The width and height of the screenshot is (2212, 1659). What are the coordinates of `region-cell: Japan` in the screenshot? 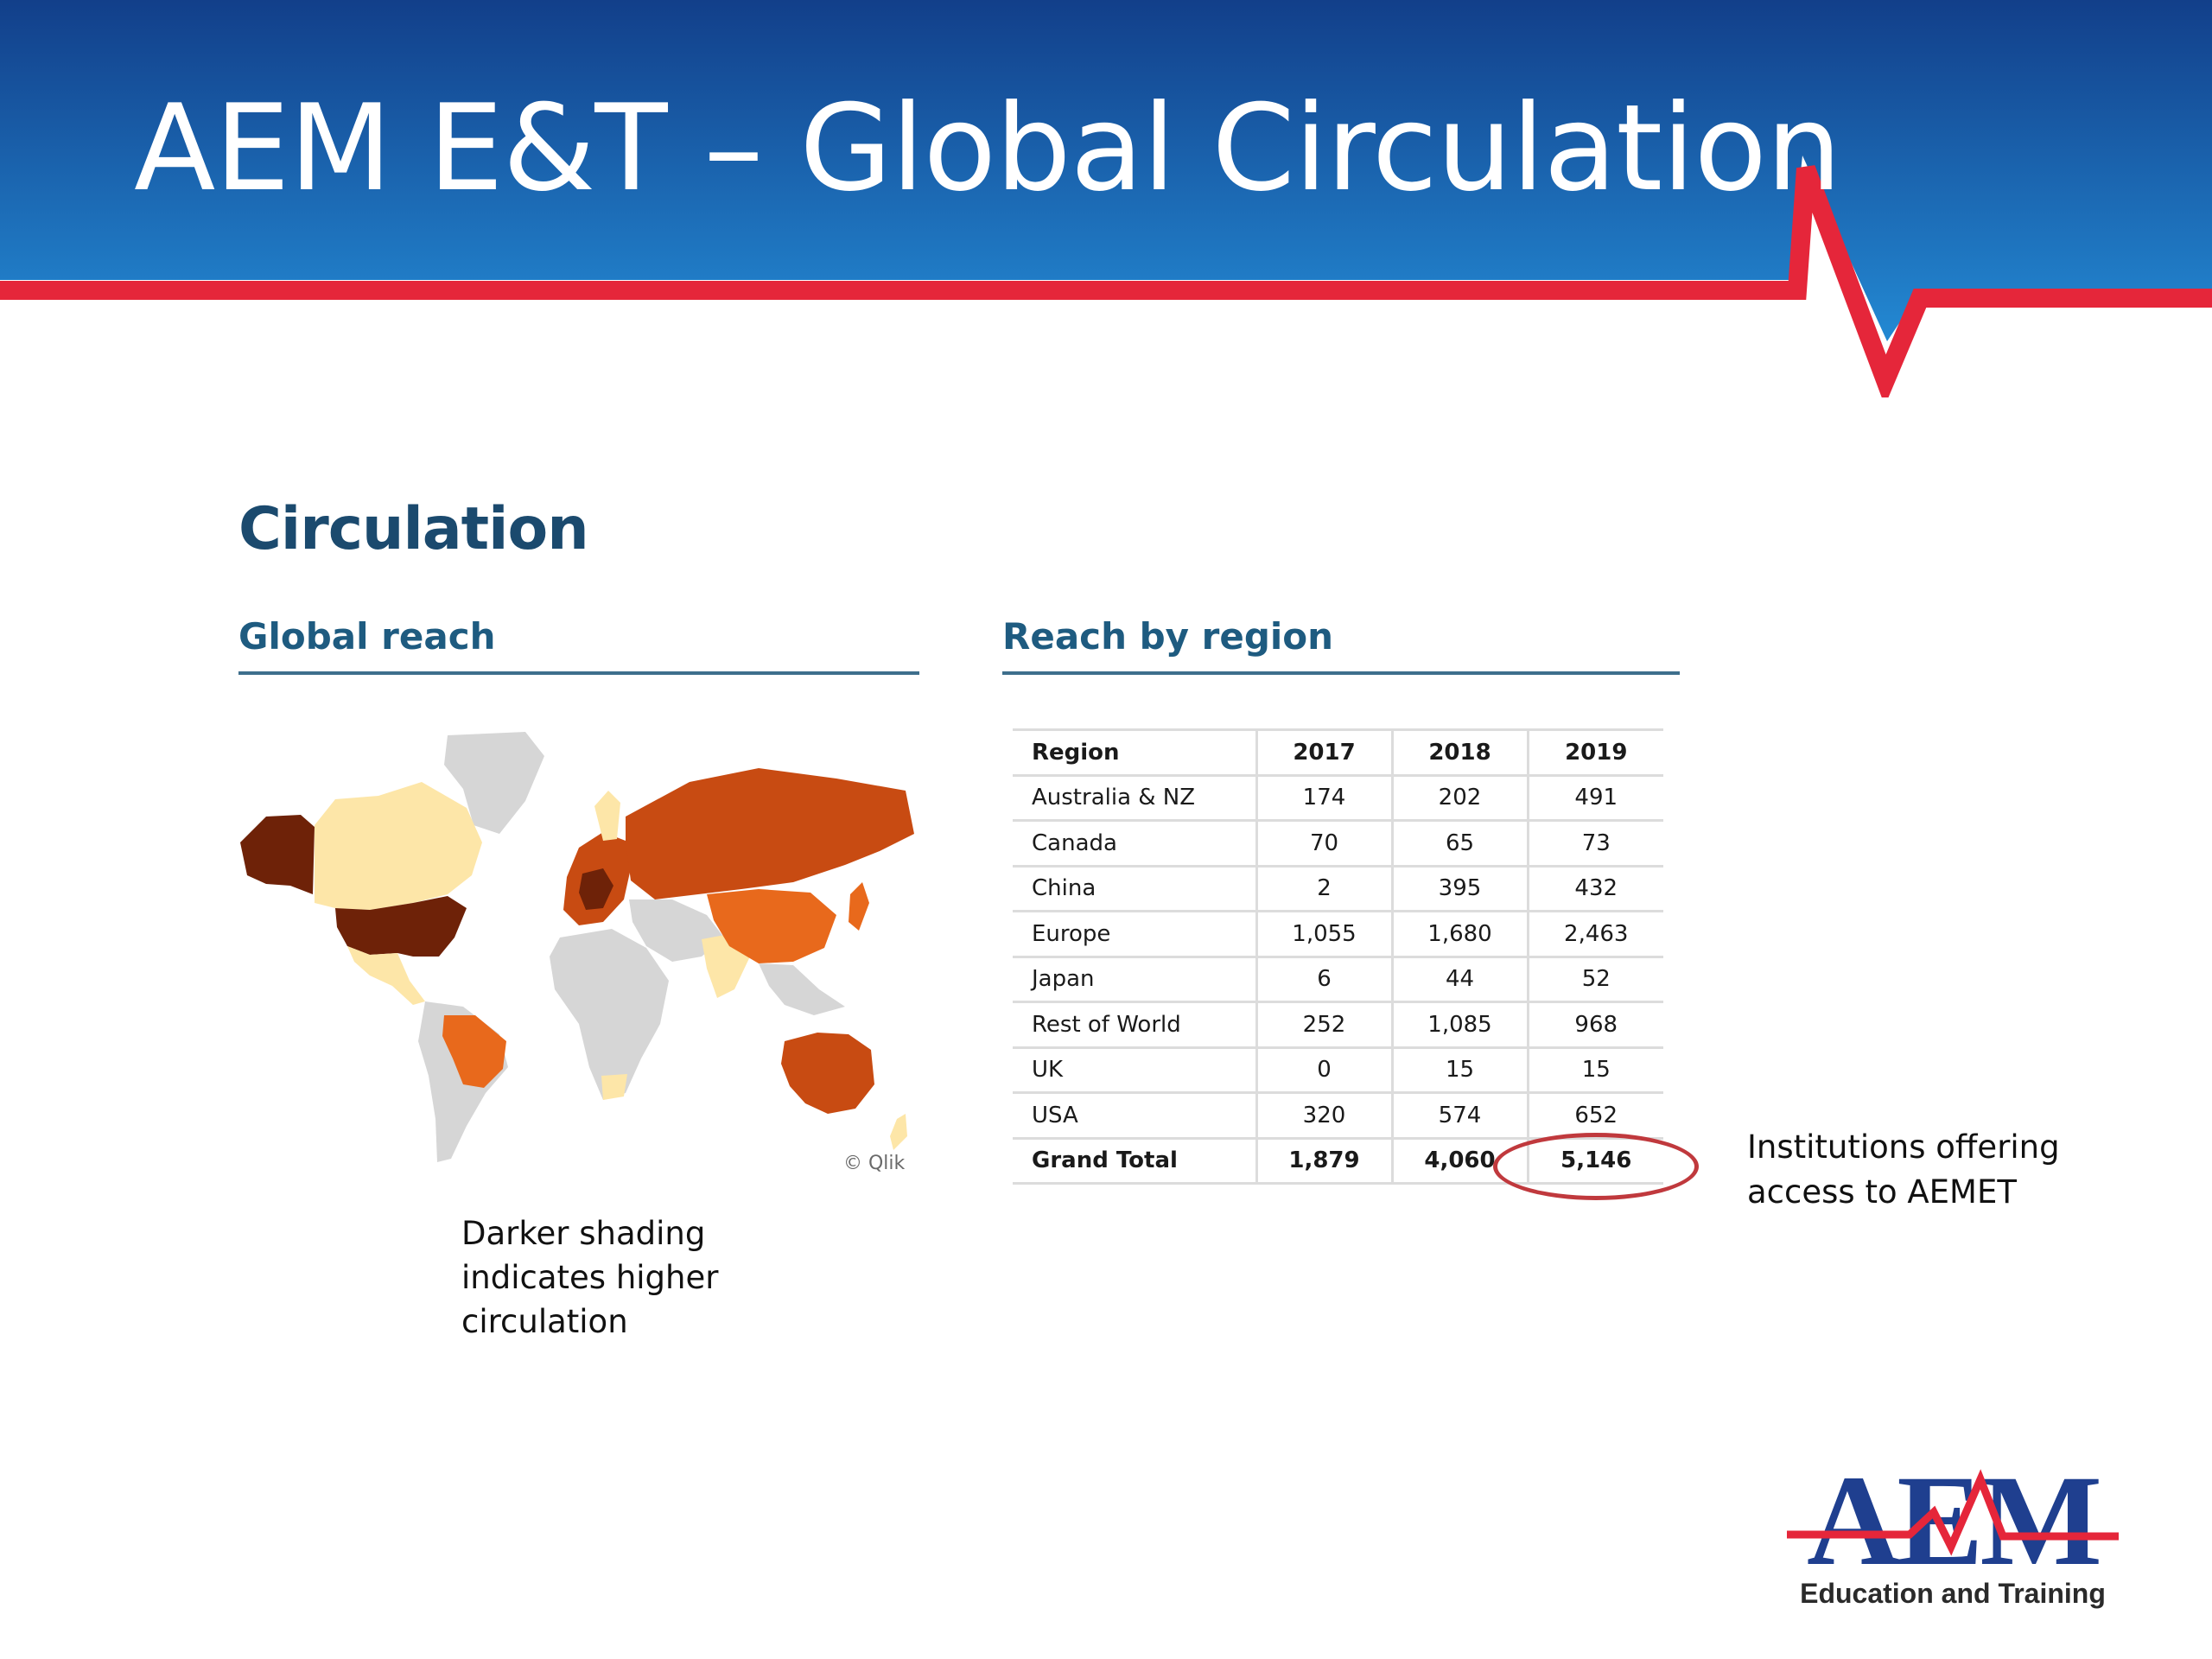 It's located at (1135, 980).